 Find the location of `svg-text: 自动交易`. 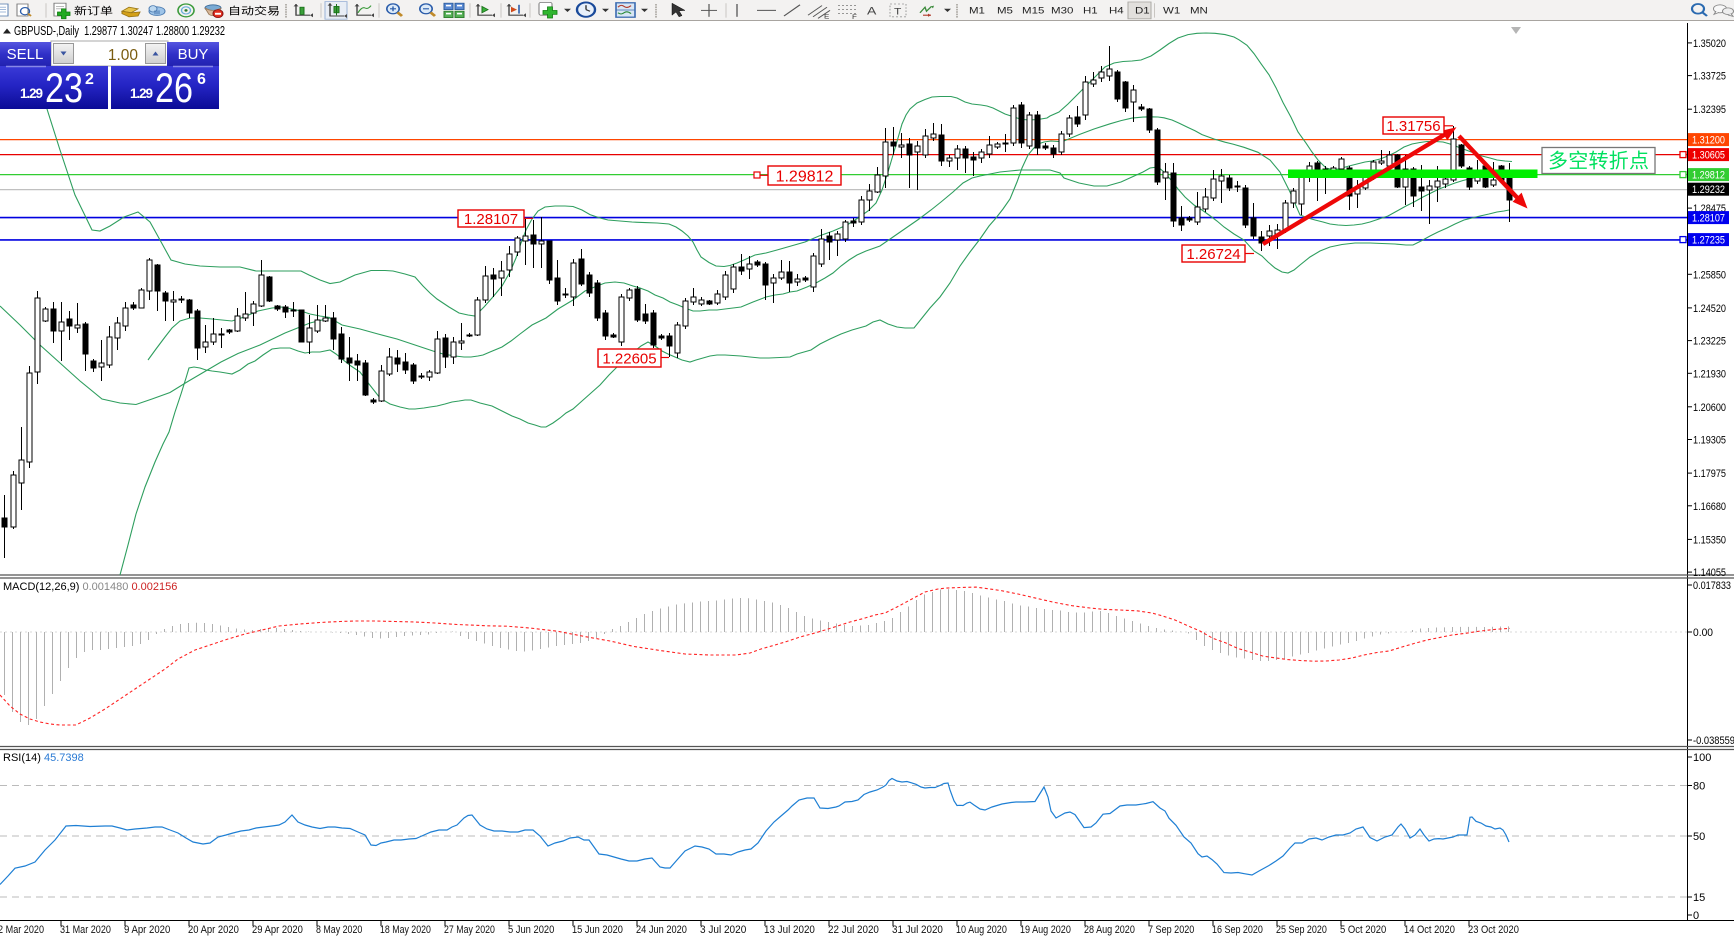

svg-text: 自动交易 is located at coordinates (254, 11).